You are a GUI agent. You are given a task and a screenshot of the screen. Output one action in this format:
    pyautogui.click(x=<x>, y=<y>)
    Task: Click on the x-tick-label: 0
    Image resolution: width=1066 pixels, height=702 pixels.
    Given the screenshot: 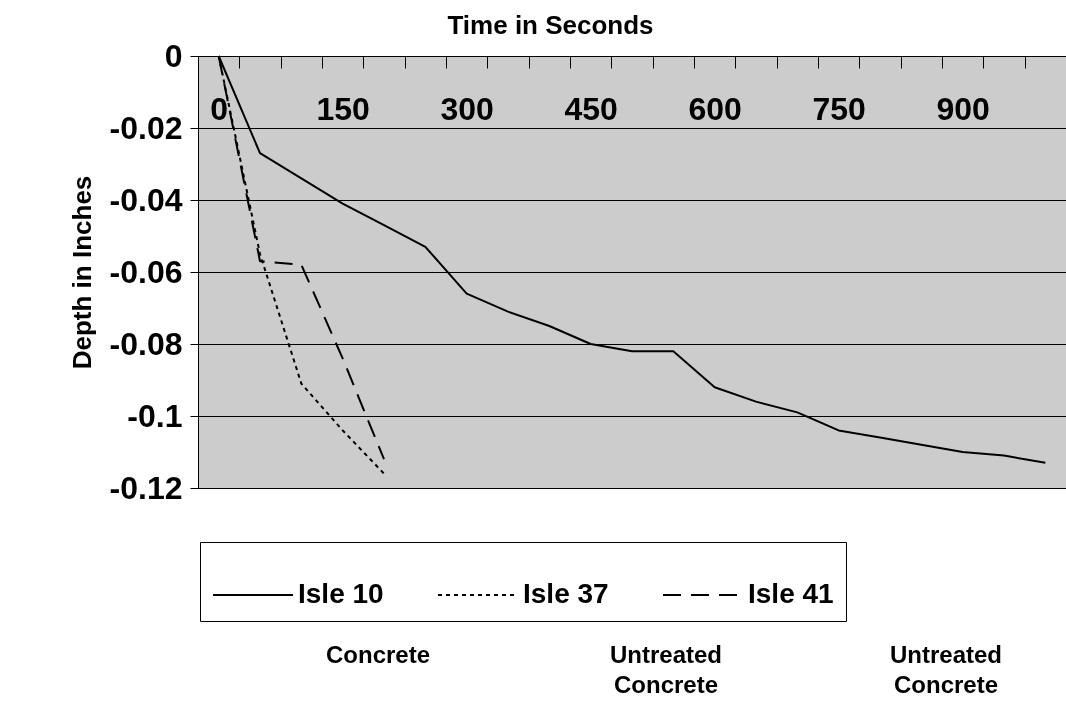 What is the action you would take?
    pyautogui.click(x=219, y=108)
    